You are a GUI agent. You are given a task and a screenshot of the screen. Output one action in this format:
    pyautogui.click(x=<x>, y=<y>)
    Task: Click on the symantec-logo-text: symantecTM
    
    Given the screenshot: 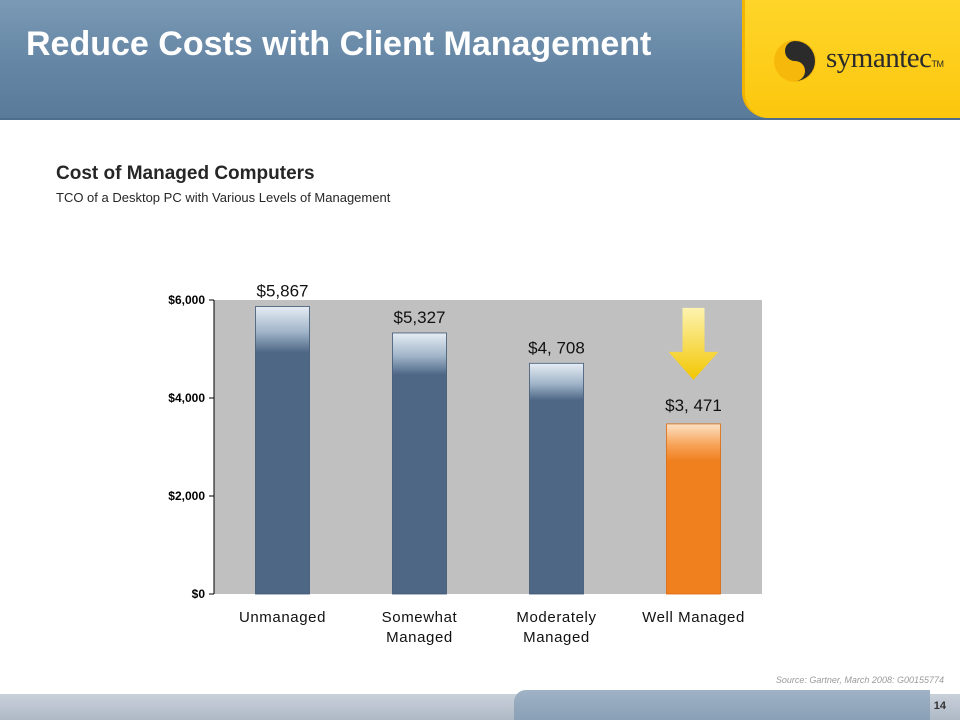 What is the action you would take?
    pyautogui.click(x=885, y=58)
    